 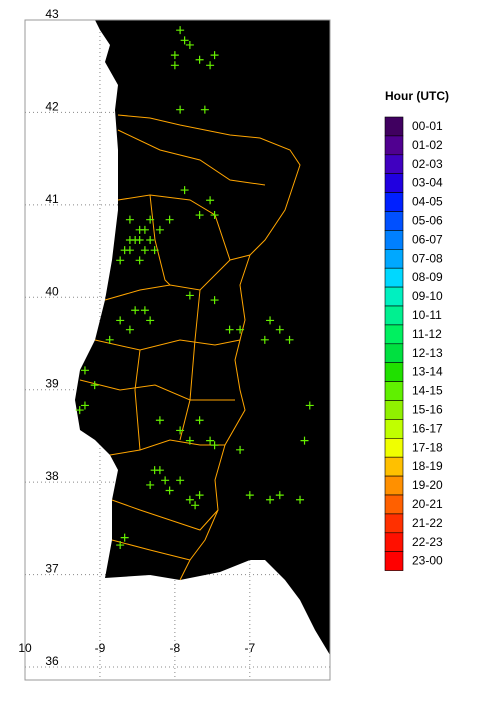 What do you see at coordinates (427, 391) in the screenshot?
I see `legend-label: 14-15` at bounding box center [427, 391].